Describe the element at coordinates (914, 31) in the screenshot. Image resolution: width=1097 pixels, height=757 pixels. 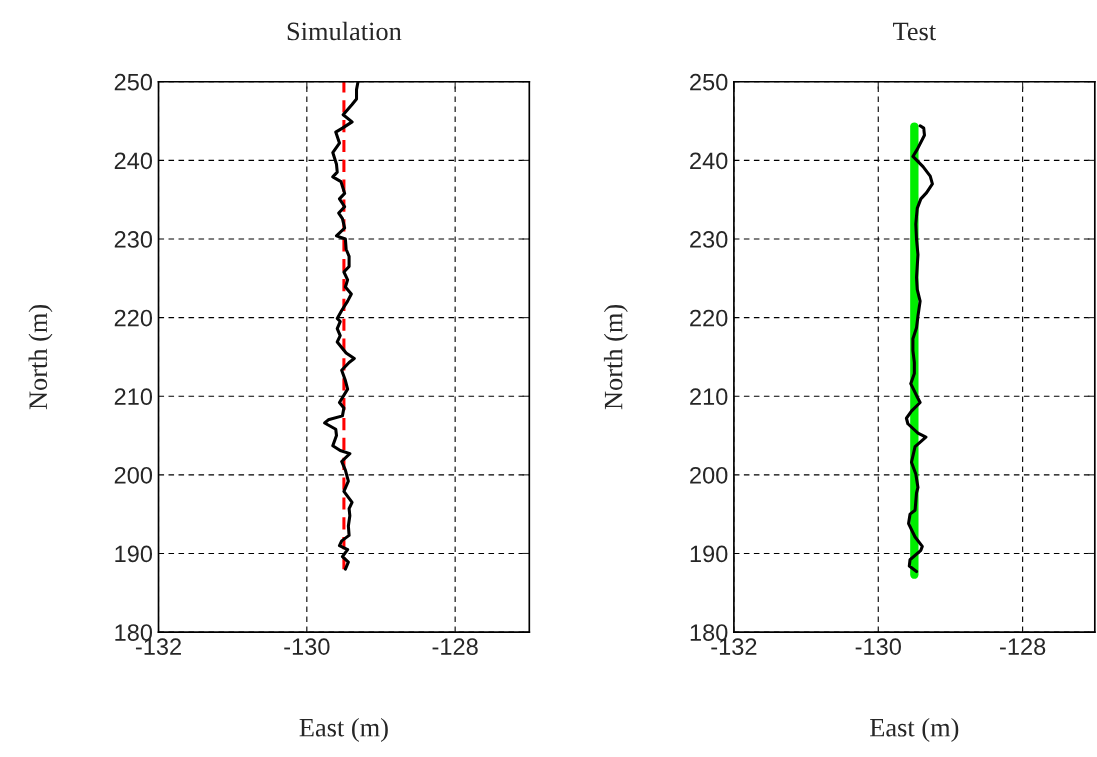
I see `chart-title: Test` at that location.